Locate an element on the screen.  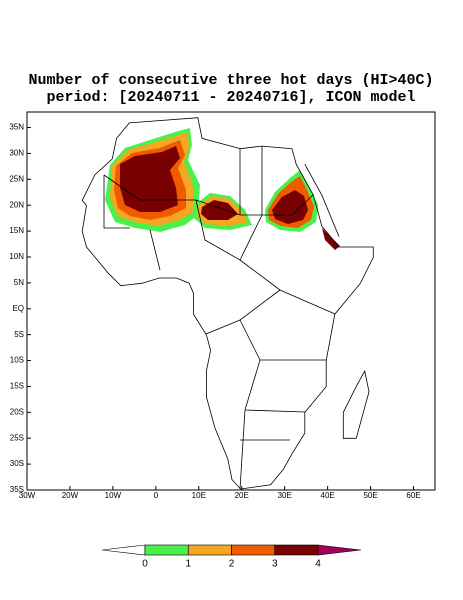
x-tick-label: 20E is located at coordinates (242, 495).